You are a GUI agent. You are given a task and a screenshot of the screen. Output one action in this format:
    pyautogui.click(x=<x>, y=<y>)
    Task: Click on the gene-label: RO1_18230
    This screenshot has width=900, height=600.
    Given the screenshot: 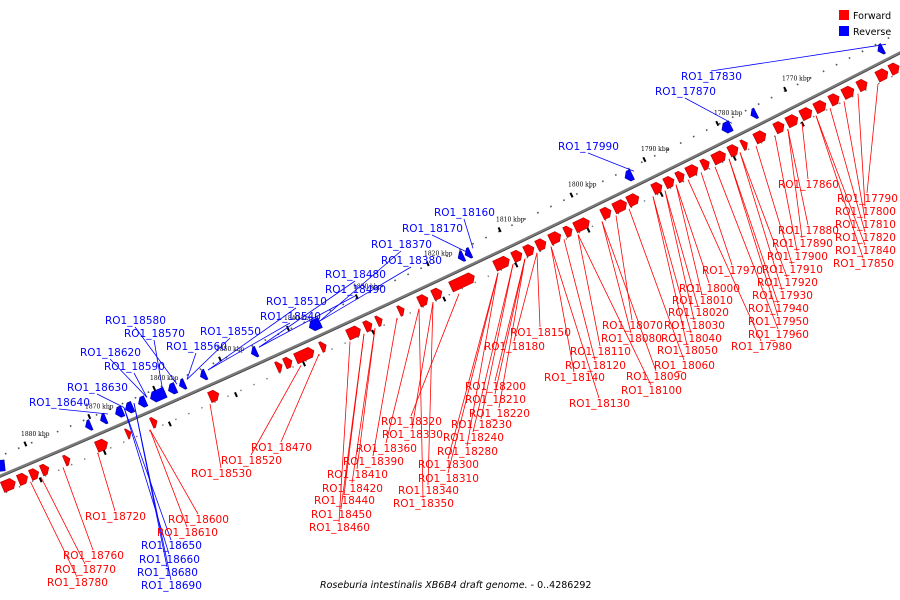 What is the action you would take?
    pyautogui.click(x=481, y=425)
    